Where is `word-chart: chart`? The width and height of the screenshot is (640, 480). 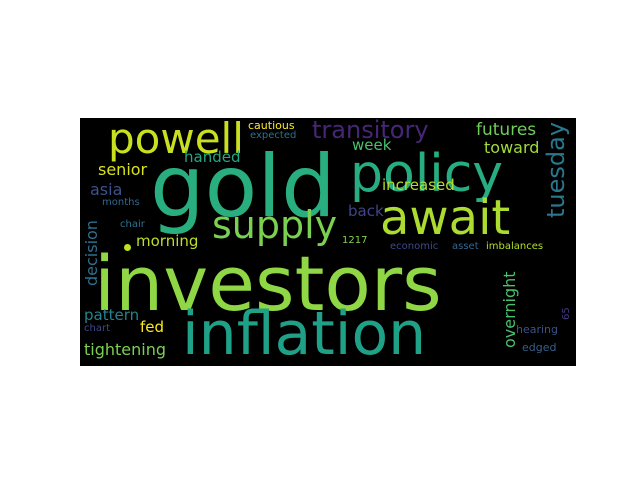 word-chart: chart is located at coordinates (97, 328).